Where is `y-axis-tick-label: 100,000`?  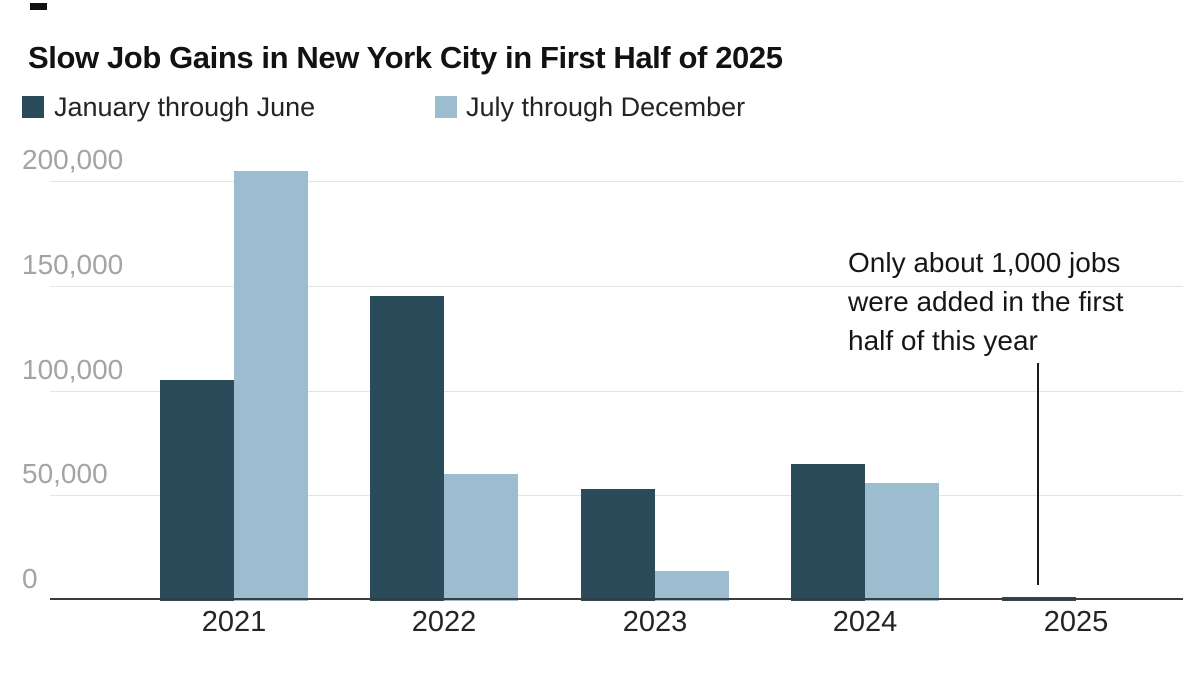 y-axis-tick-label: 100,000 is located at coordinates (73, 369).